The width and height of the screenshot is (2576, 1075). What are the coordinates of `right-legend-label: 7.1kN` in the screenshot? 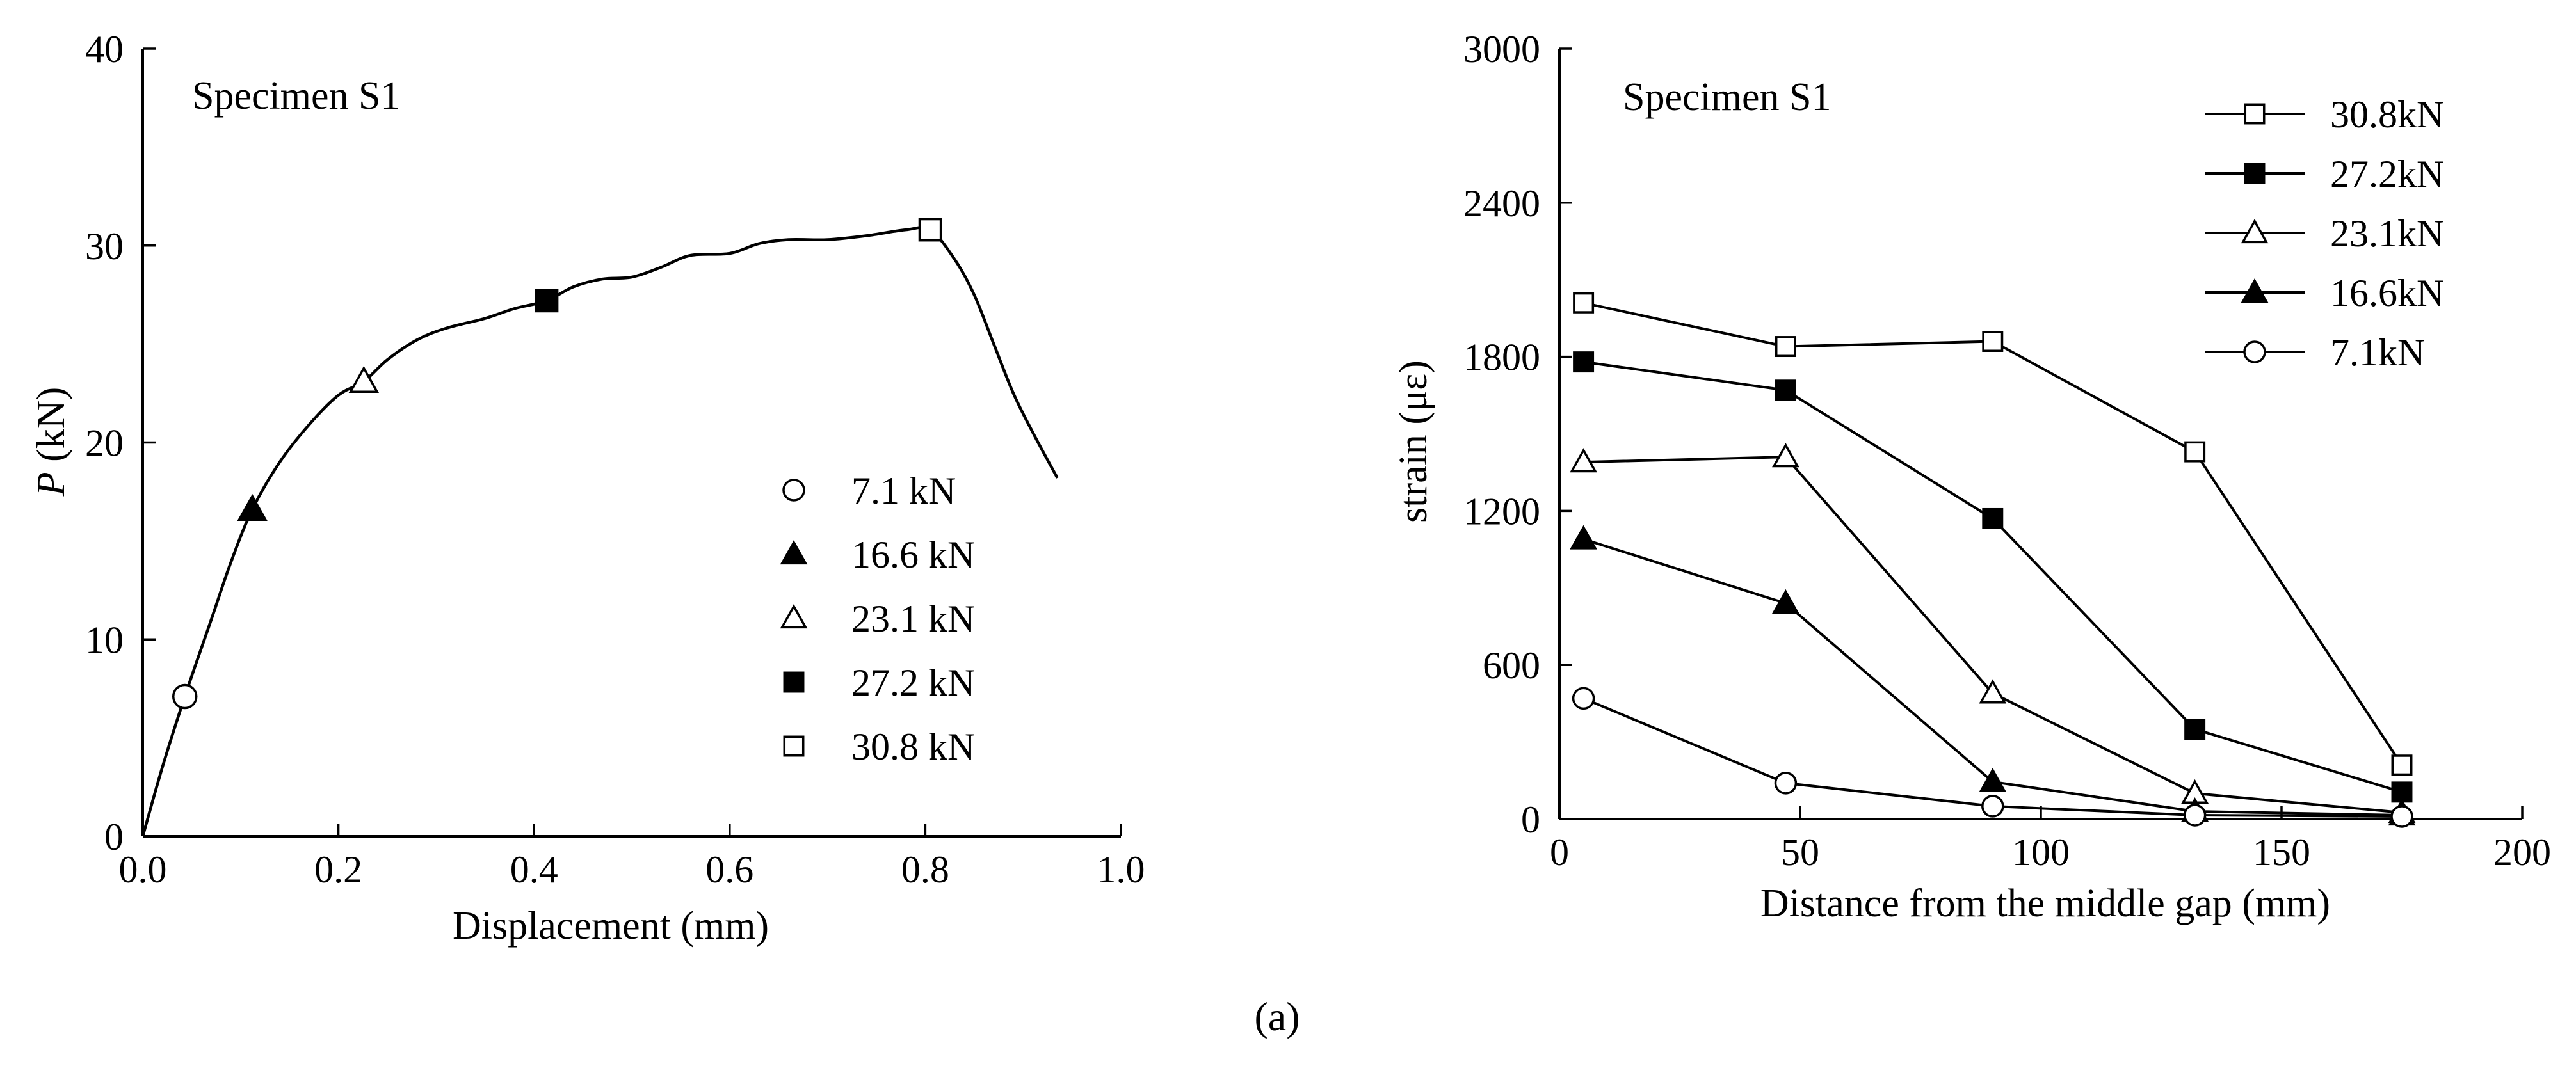 It's located at (2377, 352).